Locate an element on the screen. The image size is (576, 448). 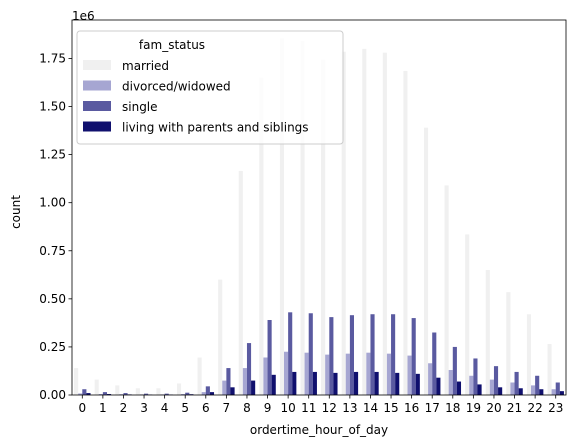
x-tick-label: 0 is located at coordinates (82, 408).